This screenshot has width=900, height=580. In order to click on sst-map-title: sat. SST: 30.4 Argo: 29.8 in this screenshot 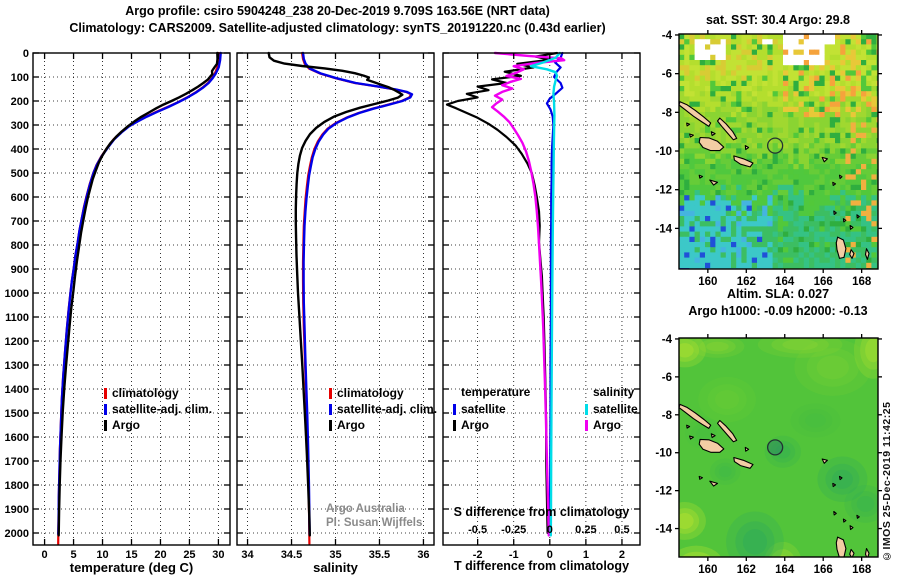, I will do `click(778, 20)`.